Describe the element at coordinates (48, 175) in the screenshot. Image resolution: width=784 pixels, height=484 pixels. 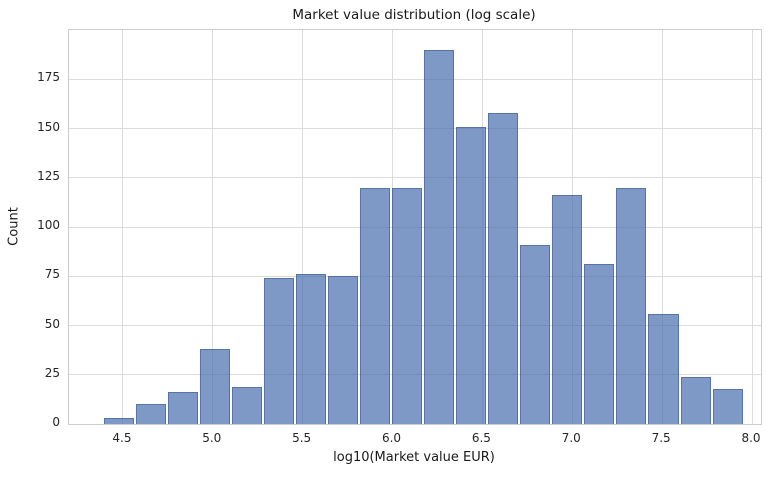
I see `y-tick-label: 125` at that location.